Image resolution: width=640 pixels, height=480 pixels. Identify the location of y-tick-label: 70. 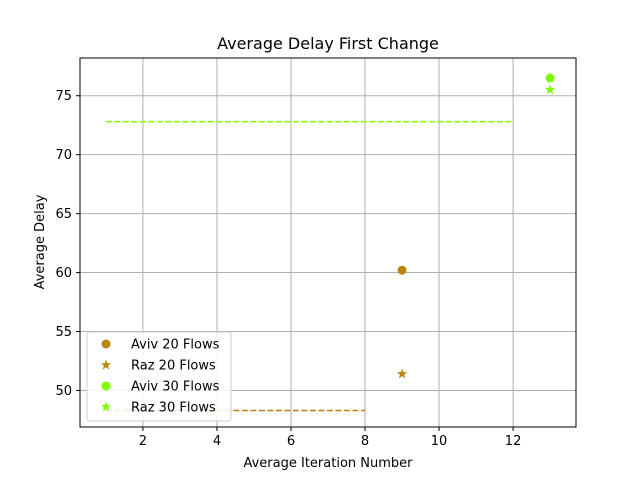
(63, 155).